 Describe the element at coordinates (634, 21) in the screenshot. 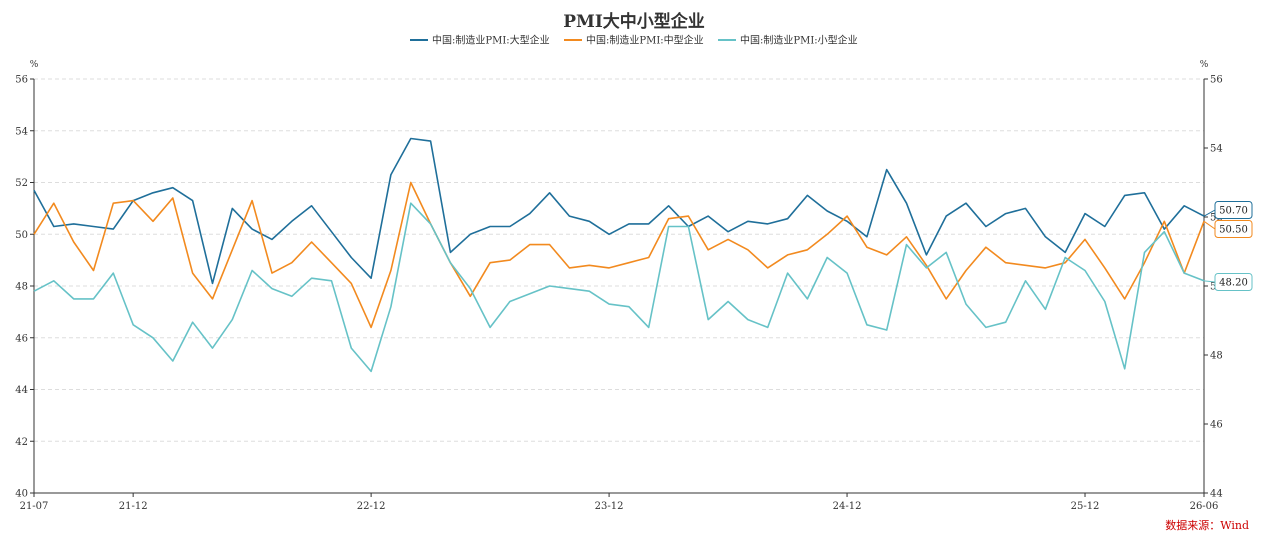

I see `chart-title: PMI大中小型企业` at that location.